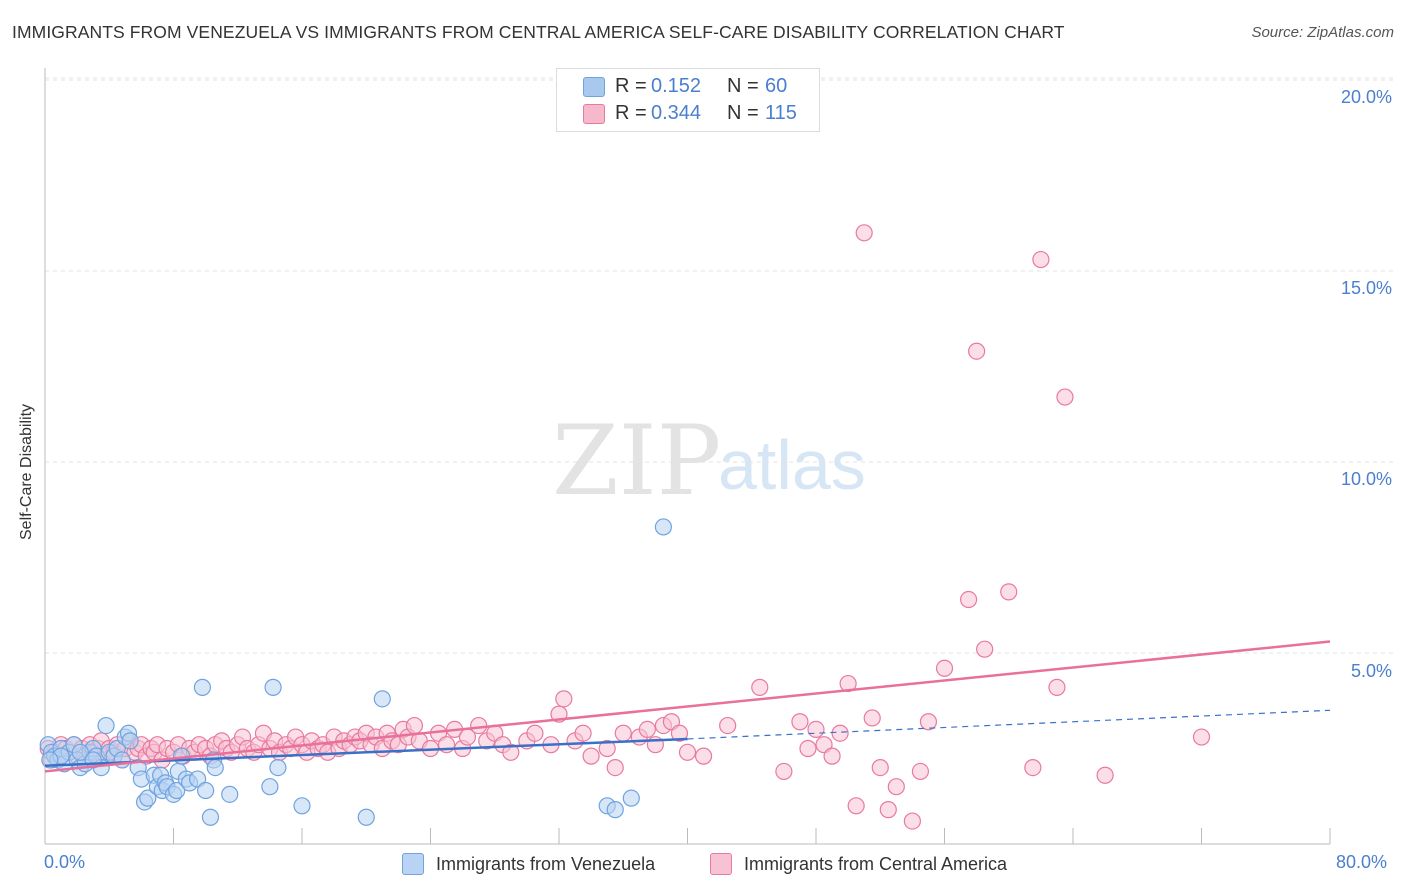  I want to click on legend-label: Immigrants from Central America, so click(876, 863).